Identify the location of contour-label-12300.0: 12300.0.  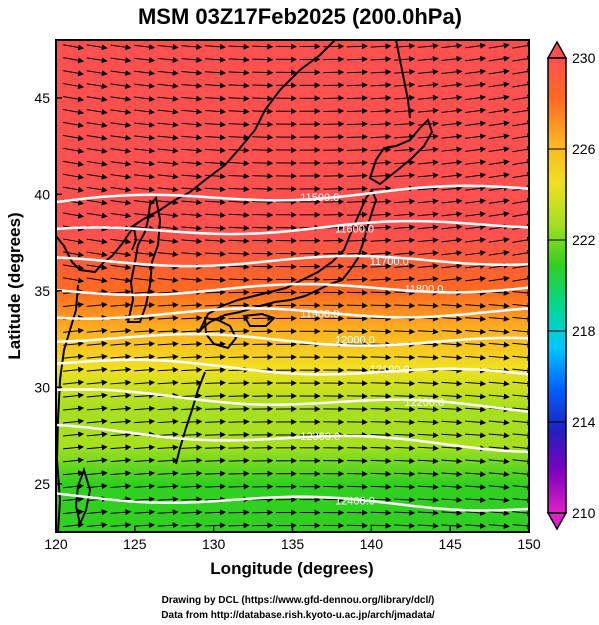
(320, 437).